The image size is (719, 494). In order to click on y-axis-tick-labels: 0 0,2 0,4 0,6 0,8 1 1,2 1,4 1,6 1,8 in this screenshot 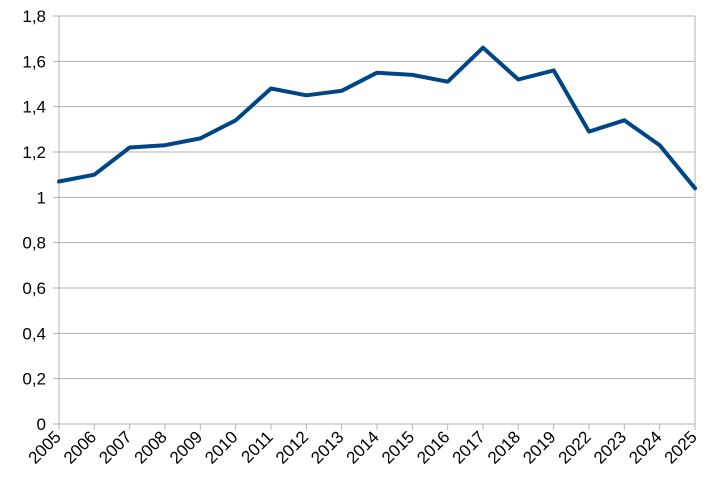, I will do `click(34, 220)`.